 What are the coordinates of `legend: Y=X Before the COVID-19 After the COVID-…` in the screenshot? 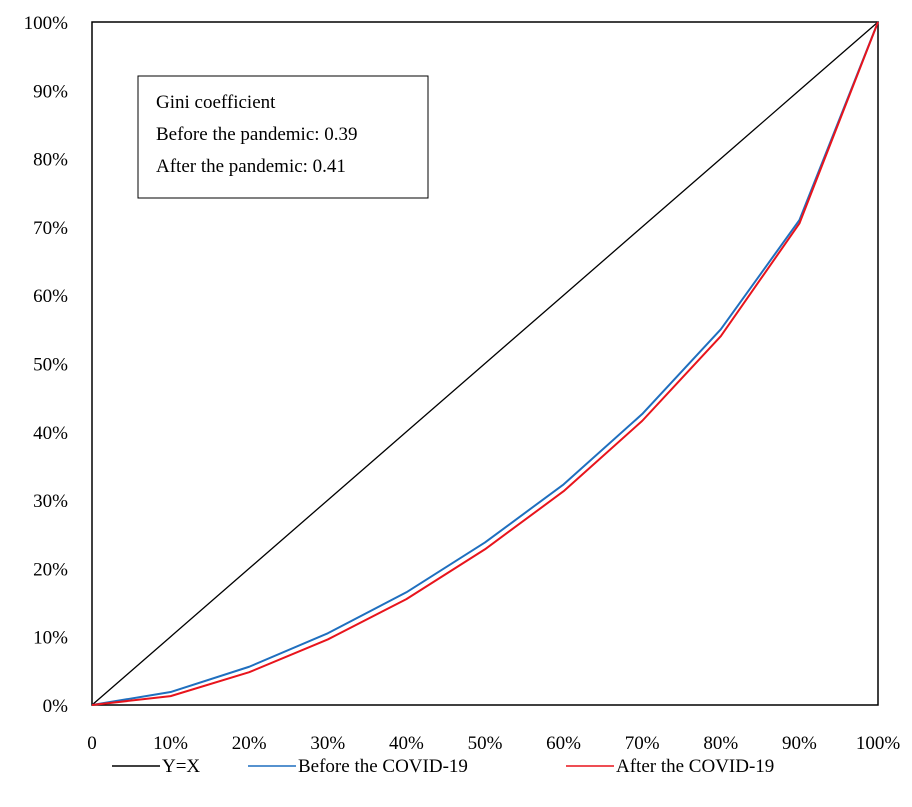 It's located at (443, 766).